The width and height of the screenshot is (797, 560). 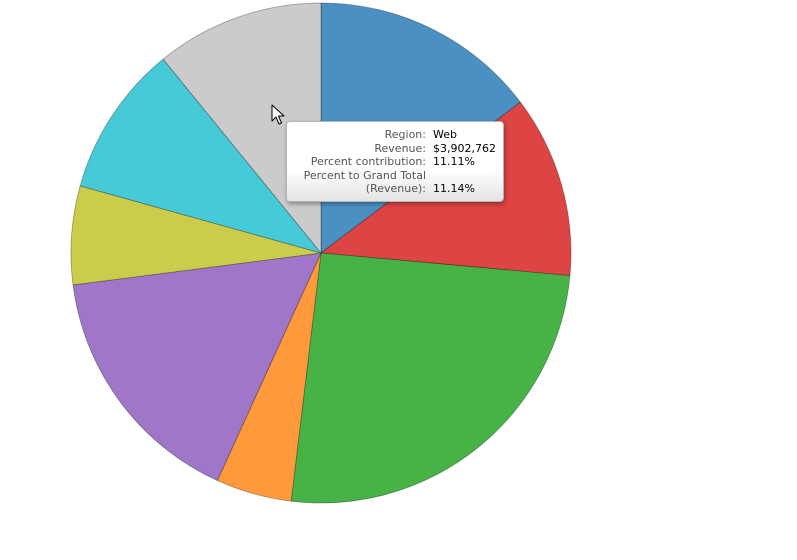 I want to click on tooltip-row: Percent to Grand Total, so click(x=395, y=176).